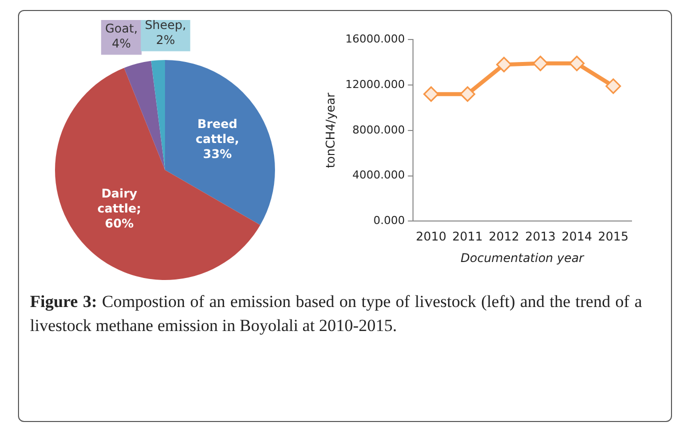 The width and height of the screenshot is (678, 428). What do you see at coordinates (504, 237) in the screenshot?
I see `x-tick-label: 2012` at bounding box center [504, 237].